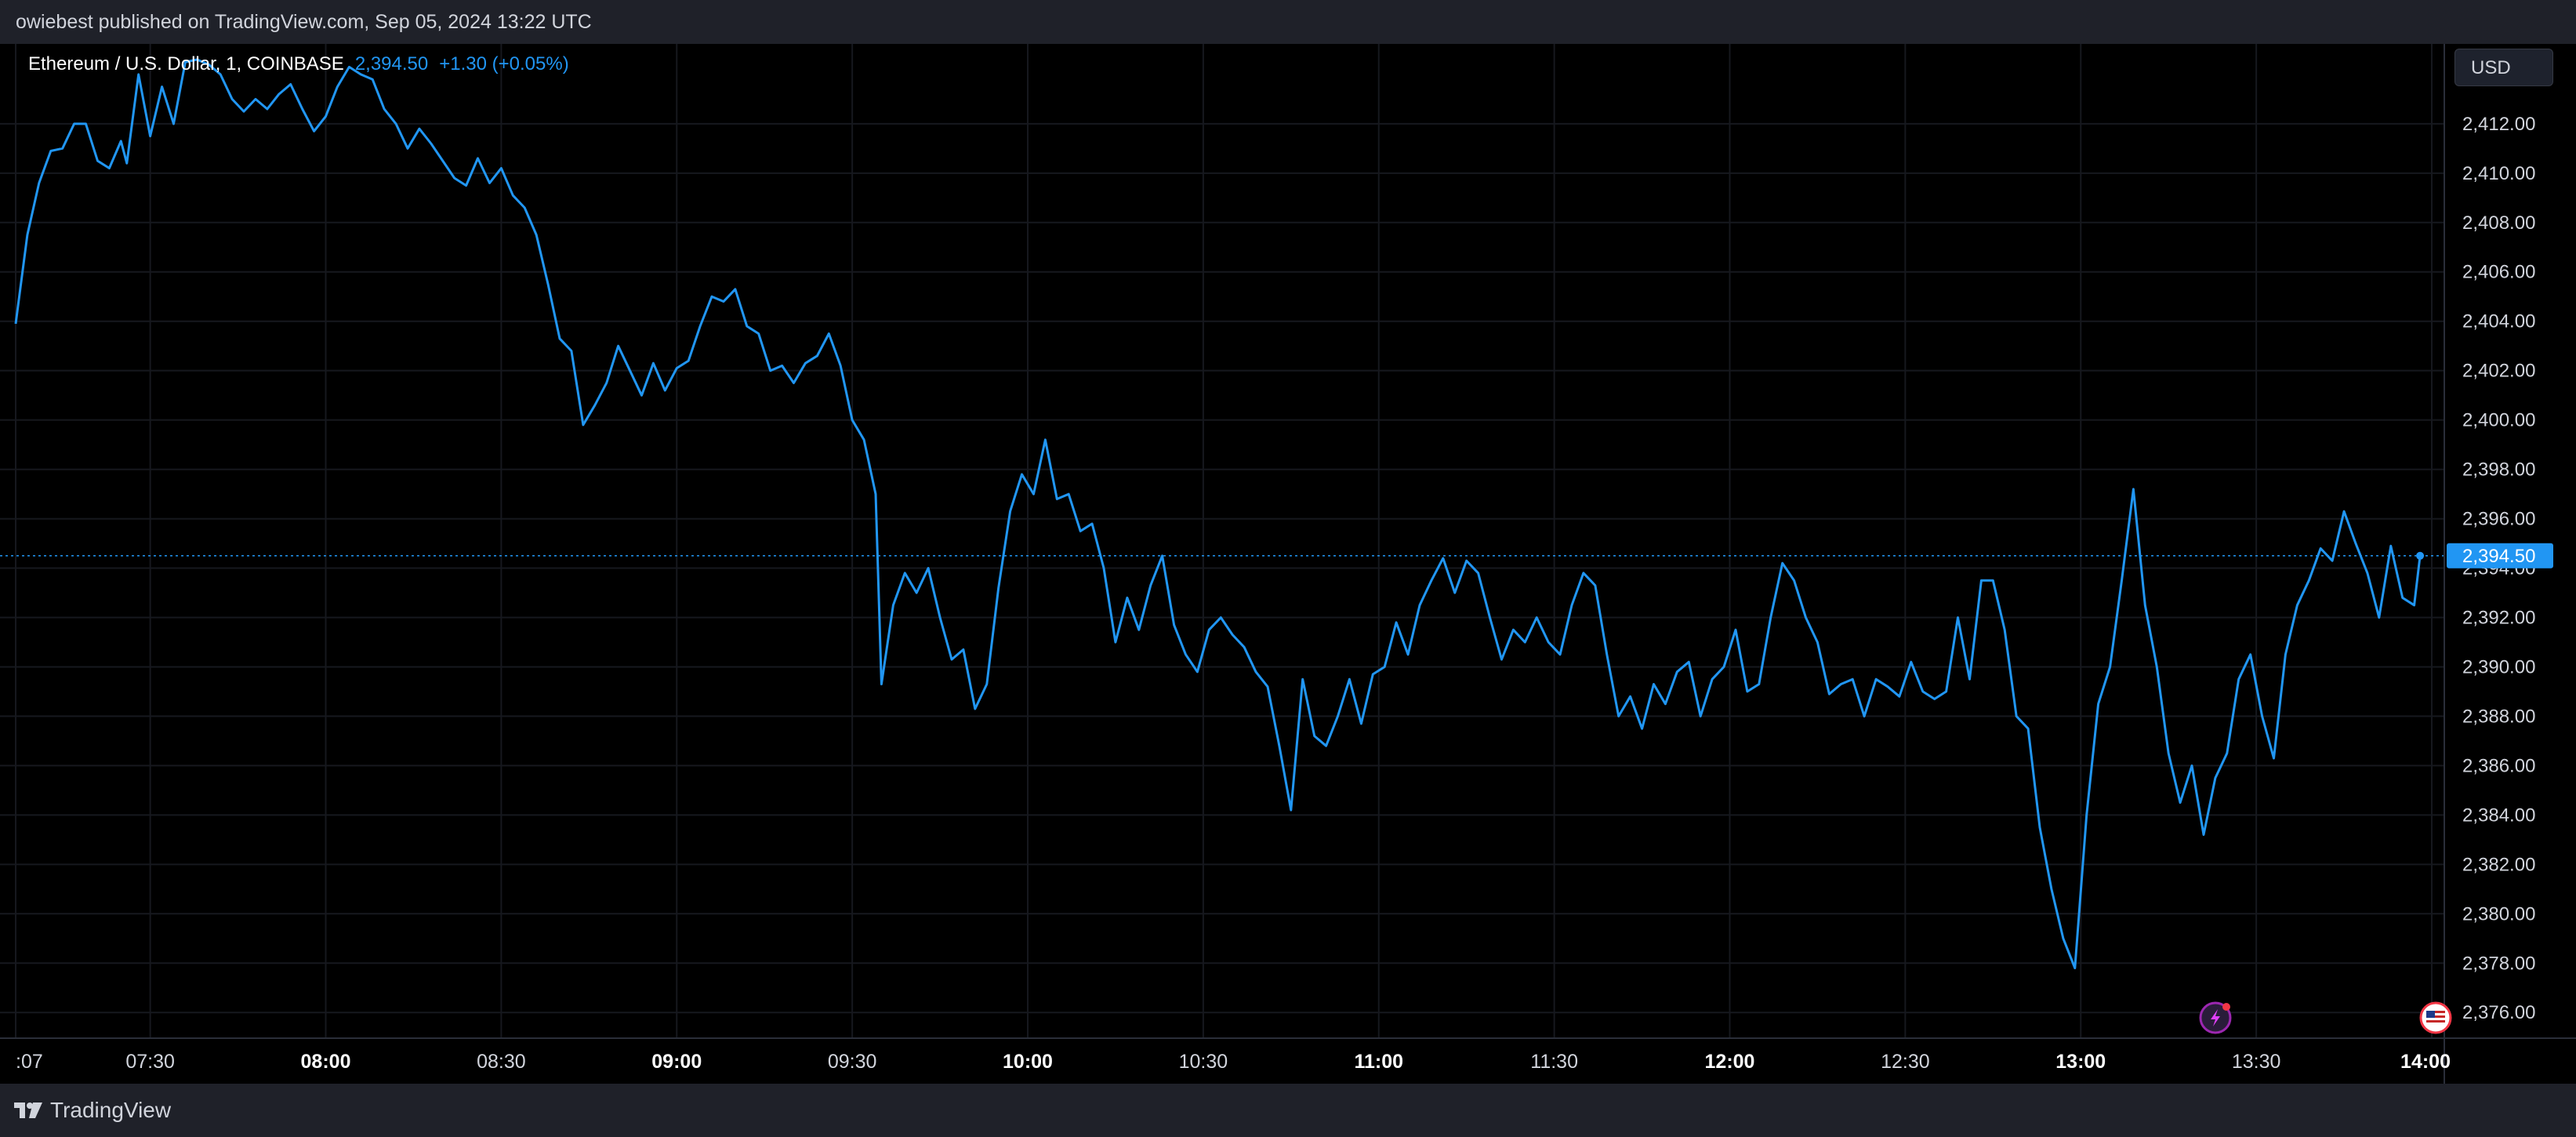 This screenshot has height=1137, width=2576. I want to click on y-tick-label: 2,384.00, so click(2499, 815).